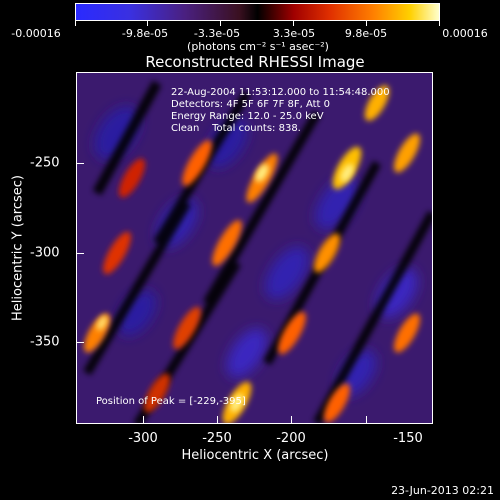  I want to click on colorbar-label: -0.00016, so click(36, 33).